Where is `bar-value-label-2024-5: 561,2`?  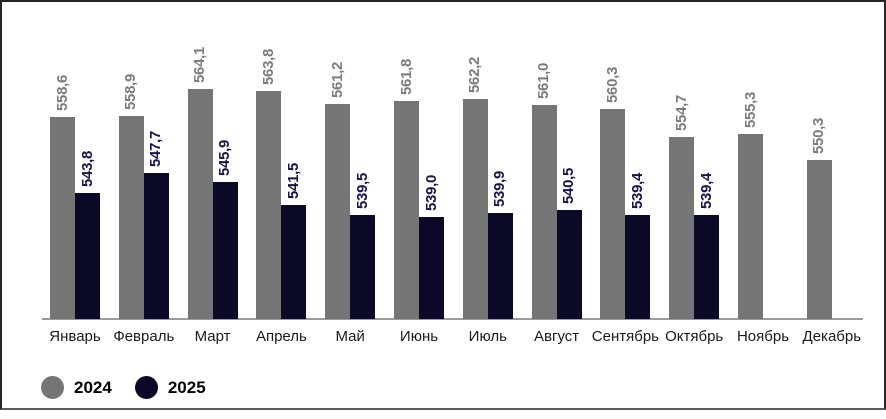 bar-value-label-2024-5: 561,2 is located at coordinates (337, 80).